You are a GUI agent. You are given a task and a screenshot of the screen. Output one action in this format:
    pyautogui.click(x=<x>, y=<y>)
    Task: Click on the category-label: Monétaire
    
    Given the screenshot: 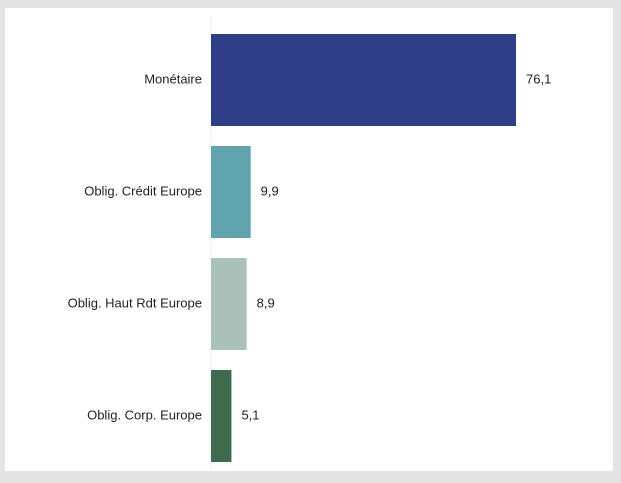 What is the action you would take?
    pyautogui.click(x=173, y=78)
    